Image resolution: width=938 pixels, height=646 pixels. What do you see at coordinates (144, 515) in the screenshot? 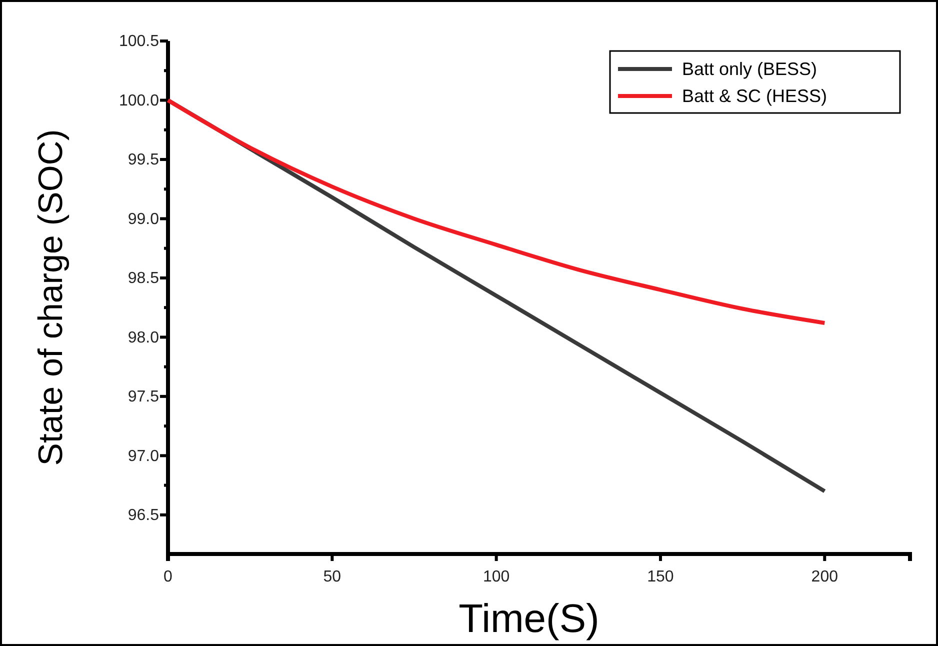
I see `y-tick-label: 96.5` at bounding box center [144, 515].